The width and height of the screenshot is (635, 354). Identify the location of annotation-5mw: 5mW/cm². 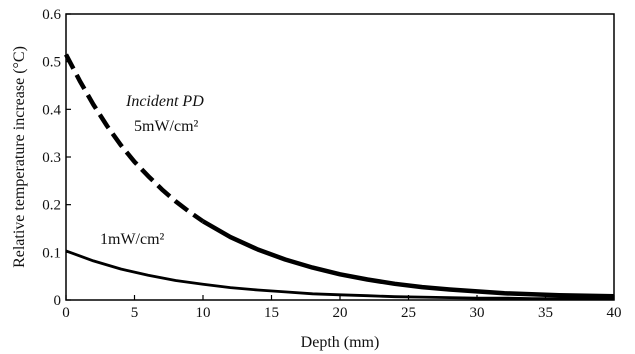
(166, 126).